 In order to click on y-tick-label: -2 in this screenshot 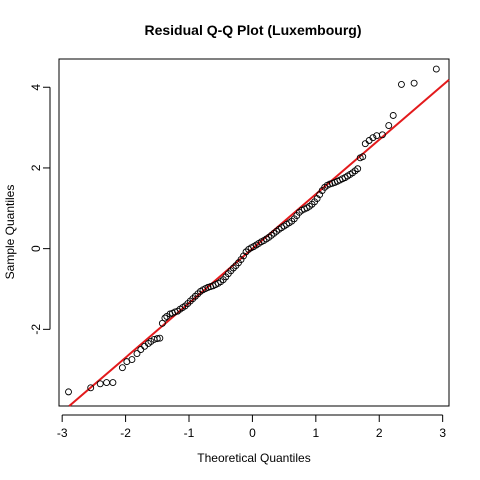, I will do `click(36, 329)`.